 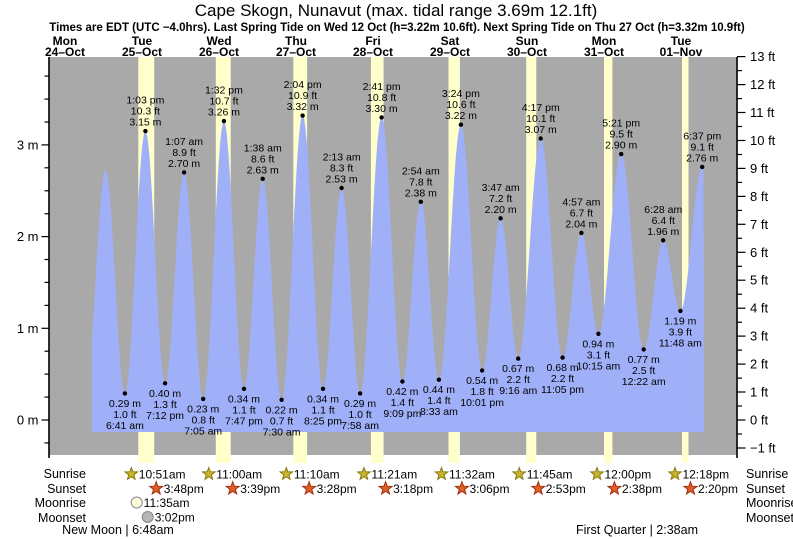 I want to click on high-tide-label: 3.26 m, so click(x=224, y=113).